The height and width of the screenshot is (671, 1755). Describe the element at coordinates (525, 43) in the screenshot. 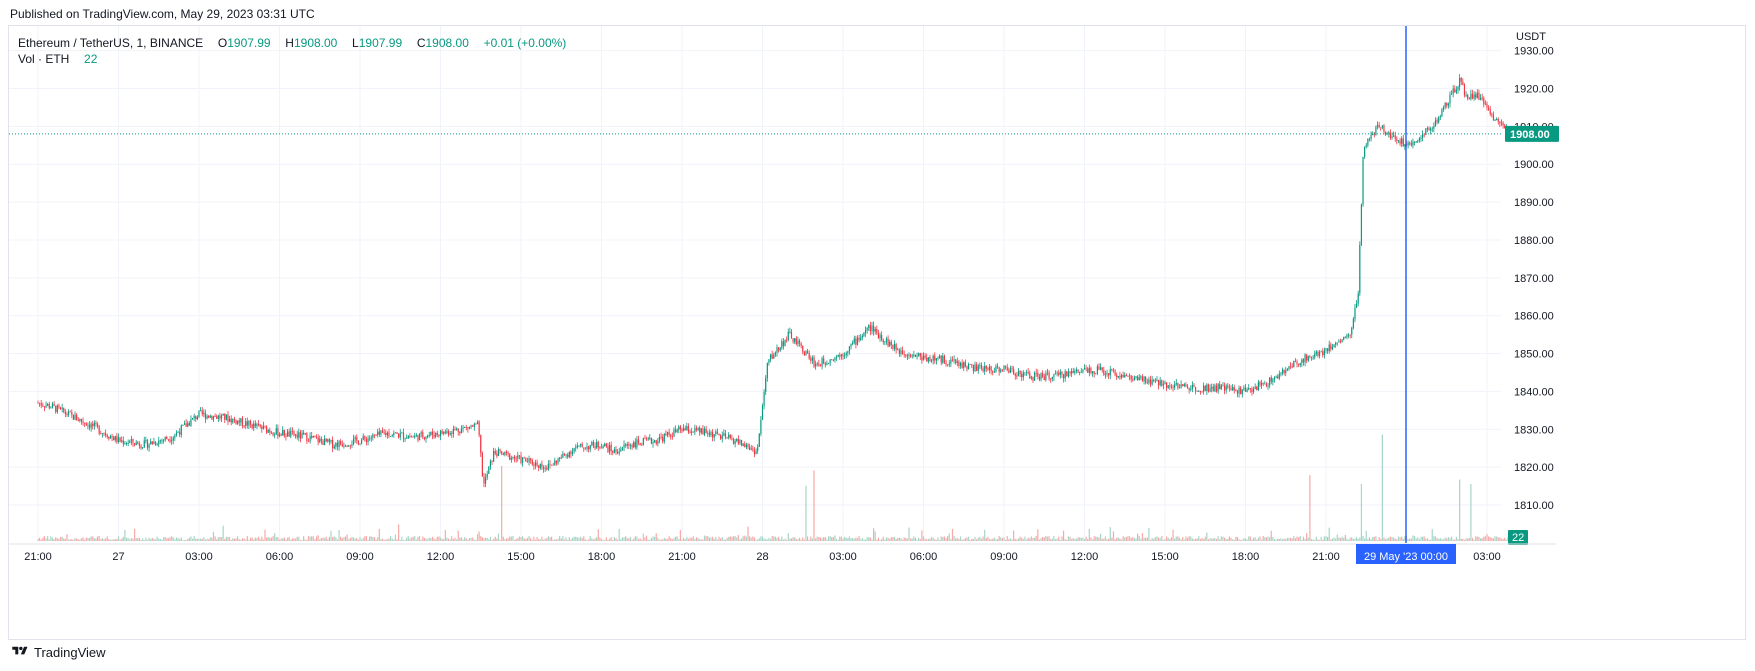

I see `legend-change: +0.01 (+0.00%)` at that location.